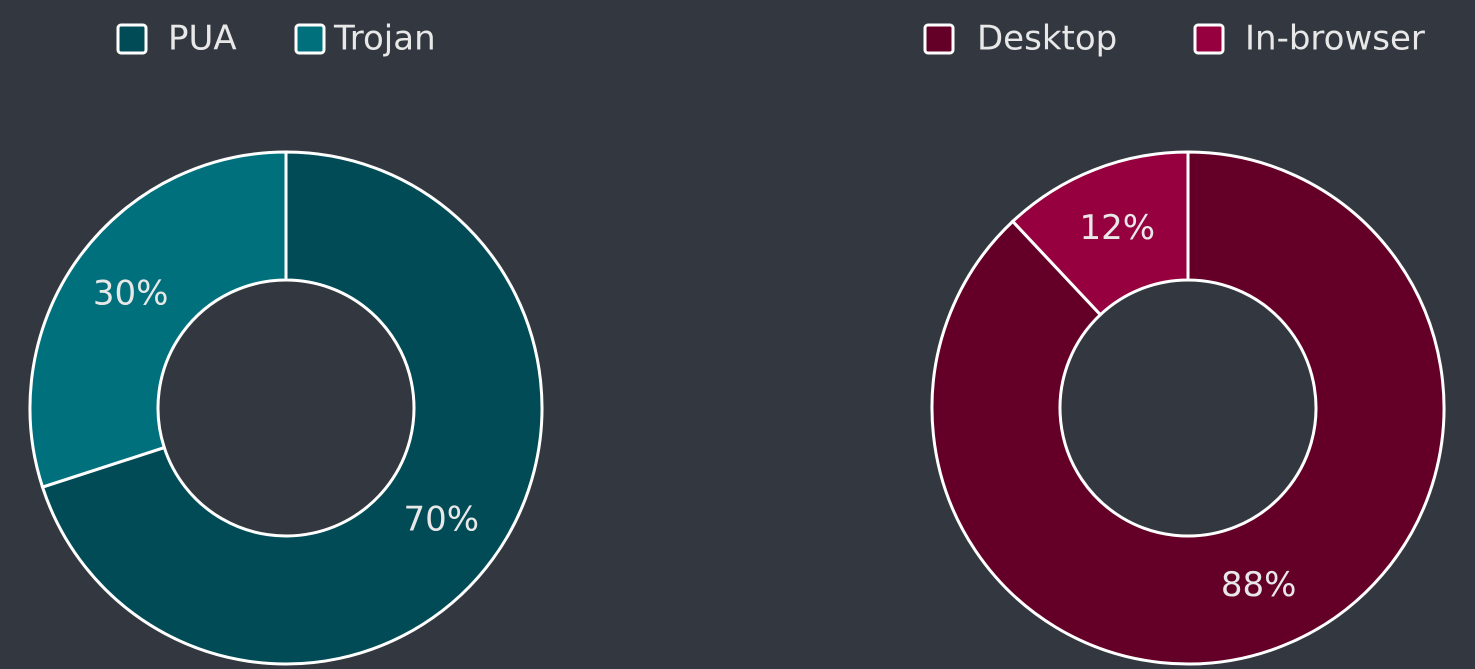  Describe the element at coordinates (202, 39) in the screenshot. I see `legend-label: PUA` at that location.